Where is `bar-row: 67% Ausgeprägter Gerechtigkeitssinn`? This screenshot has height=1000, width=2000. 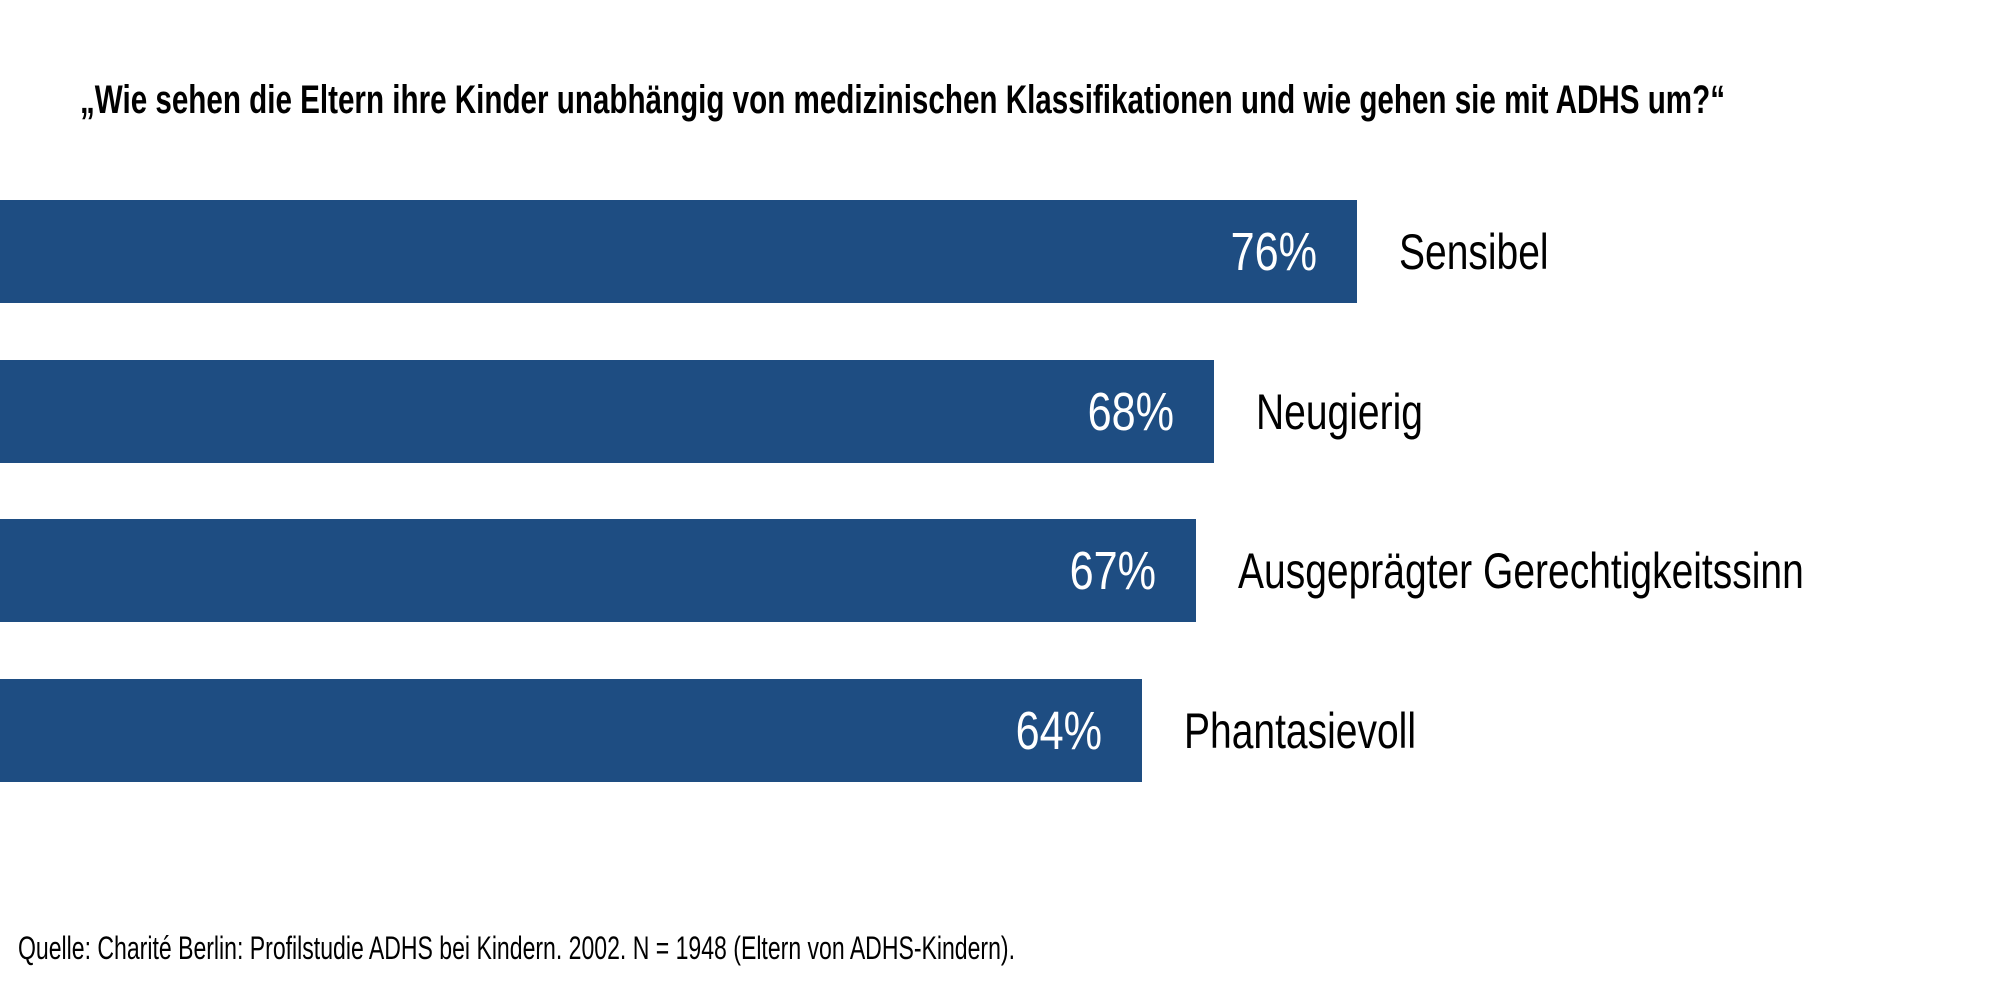
bar-row: 67% Ausgeprägter Gerechtigkeitssinn is located at coordinates (1000, 570).